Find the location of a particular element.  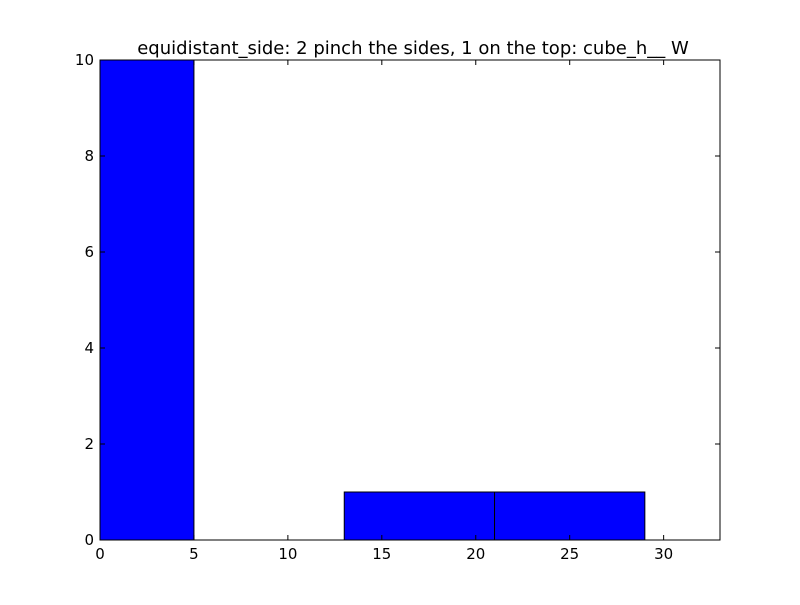

y-tick-label: 8 is located at coordinates (89, 156).